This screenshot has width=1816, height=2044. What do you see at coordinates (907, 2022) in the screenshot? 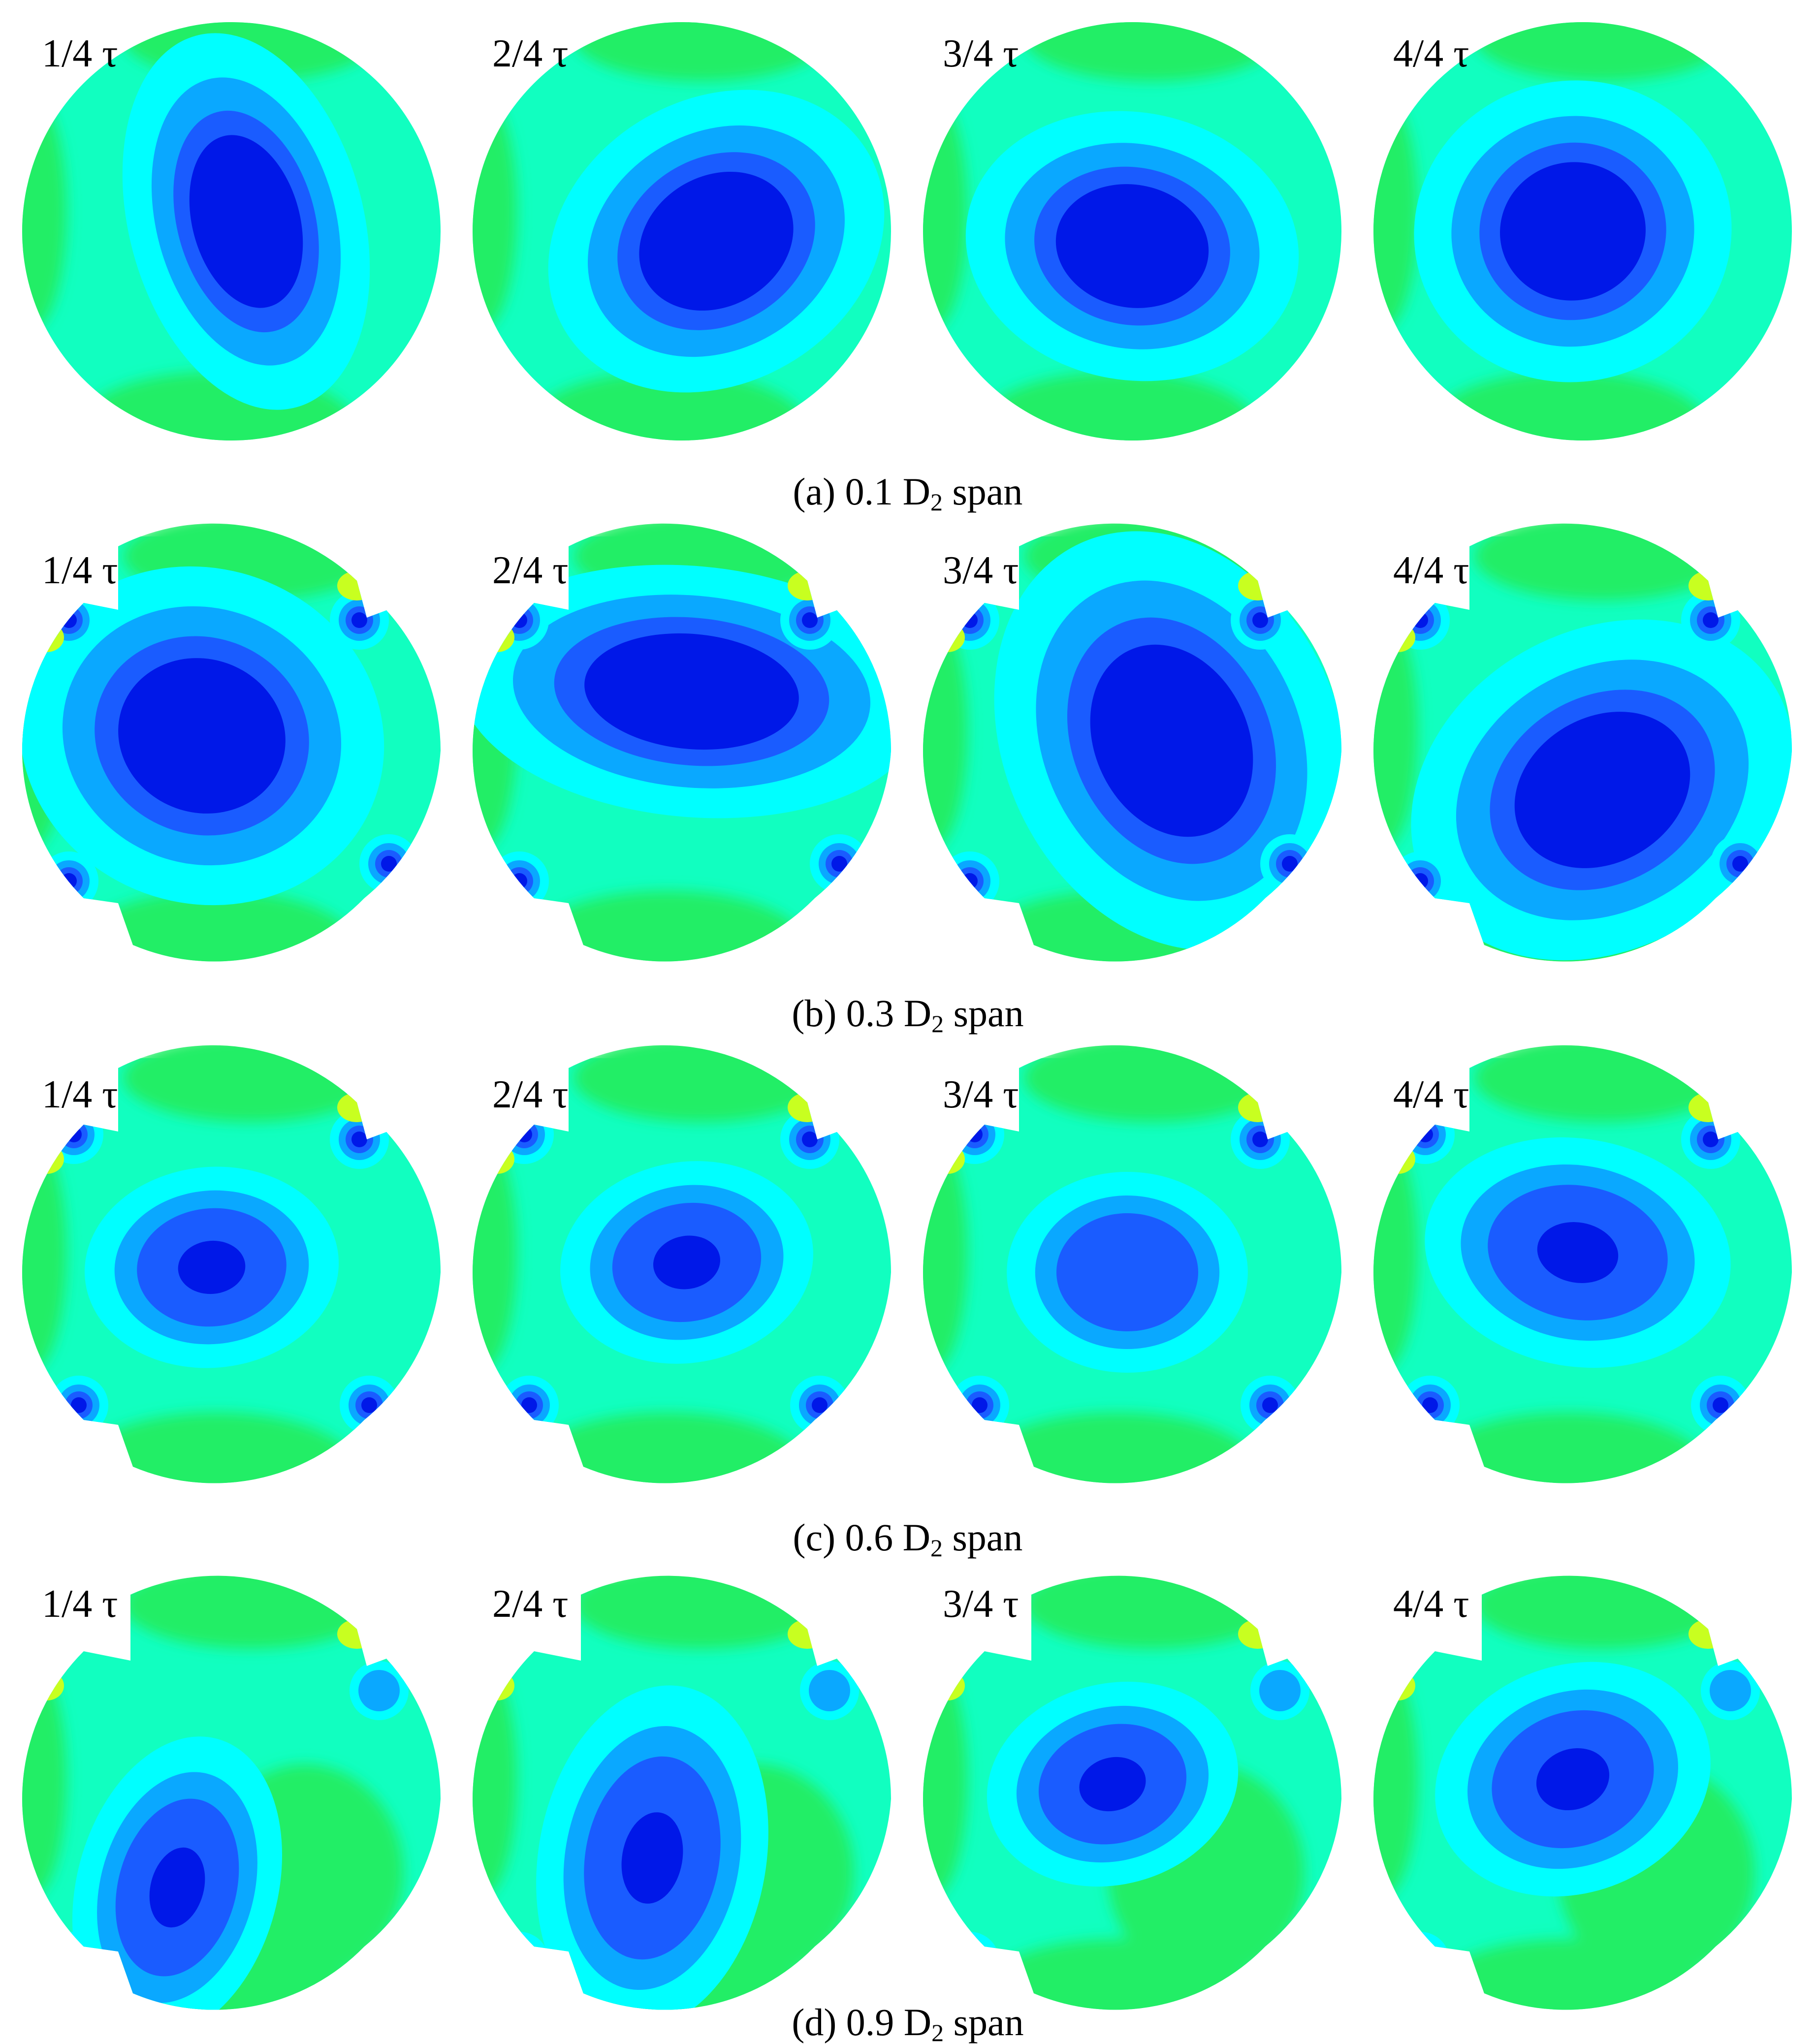
I see `panel-caption: (d) 0.9 D2 span` at bounding box center [907, 2022].